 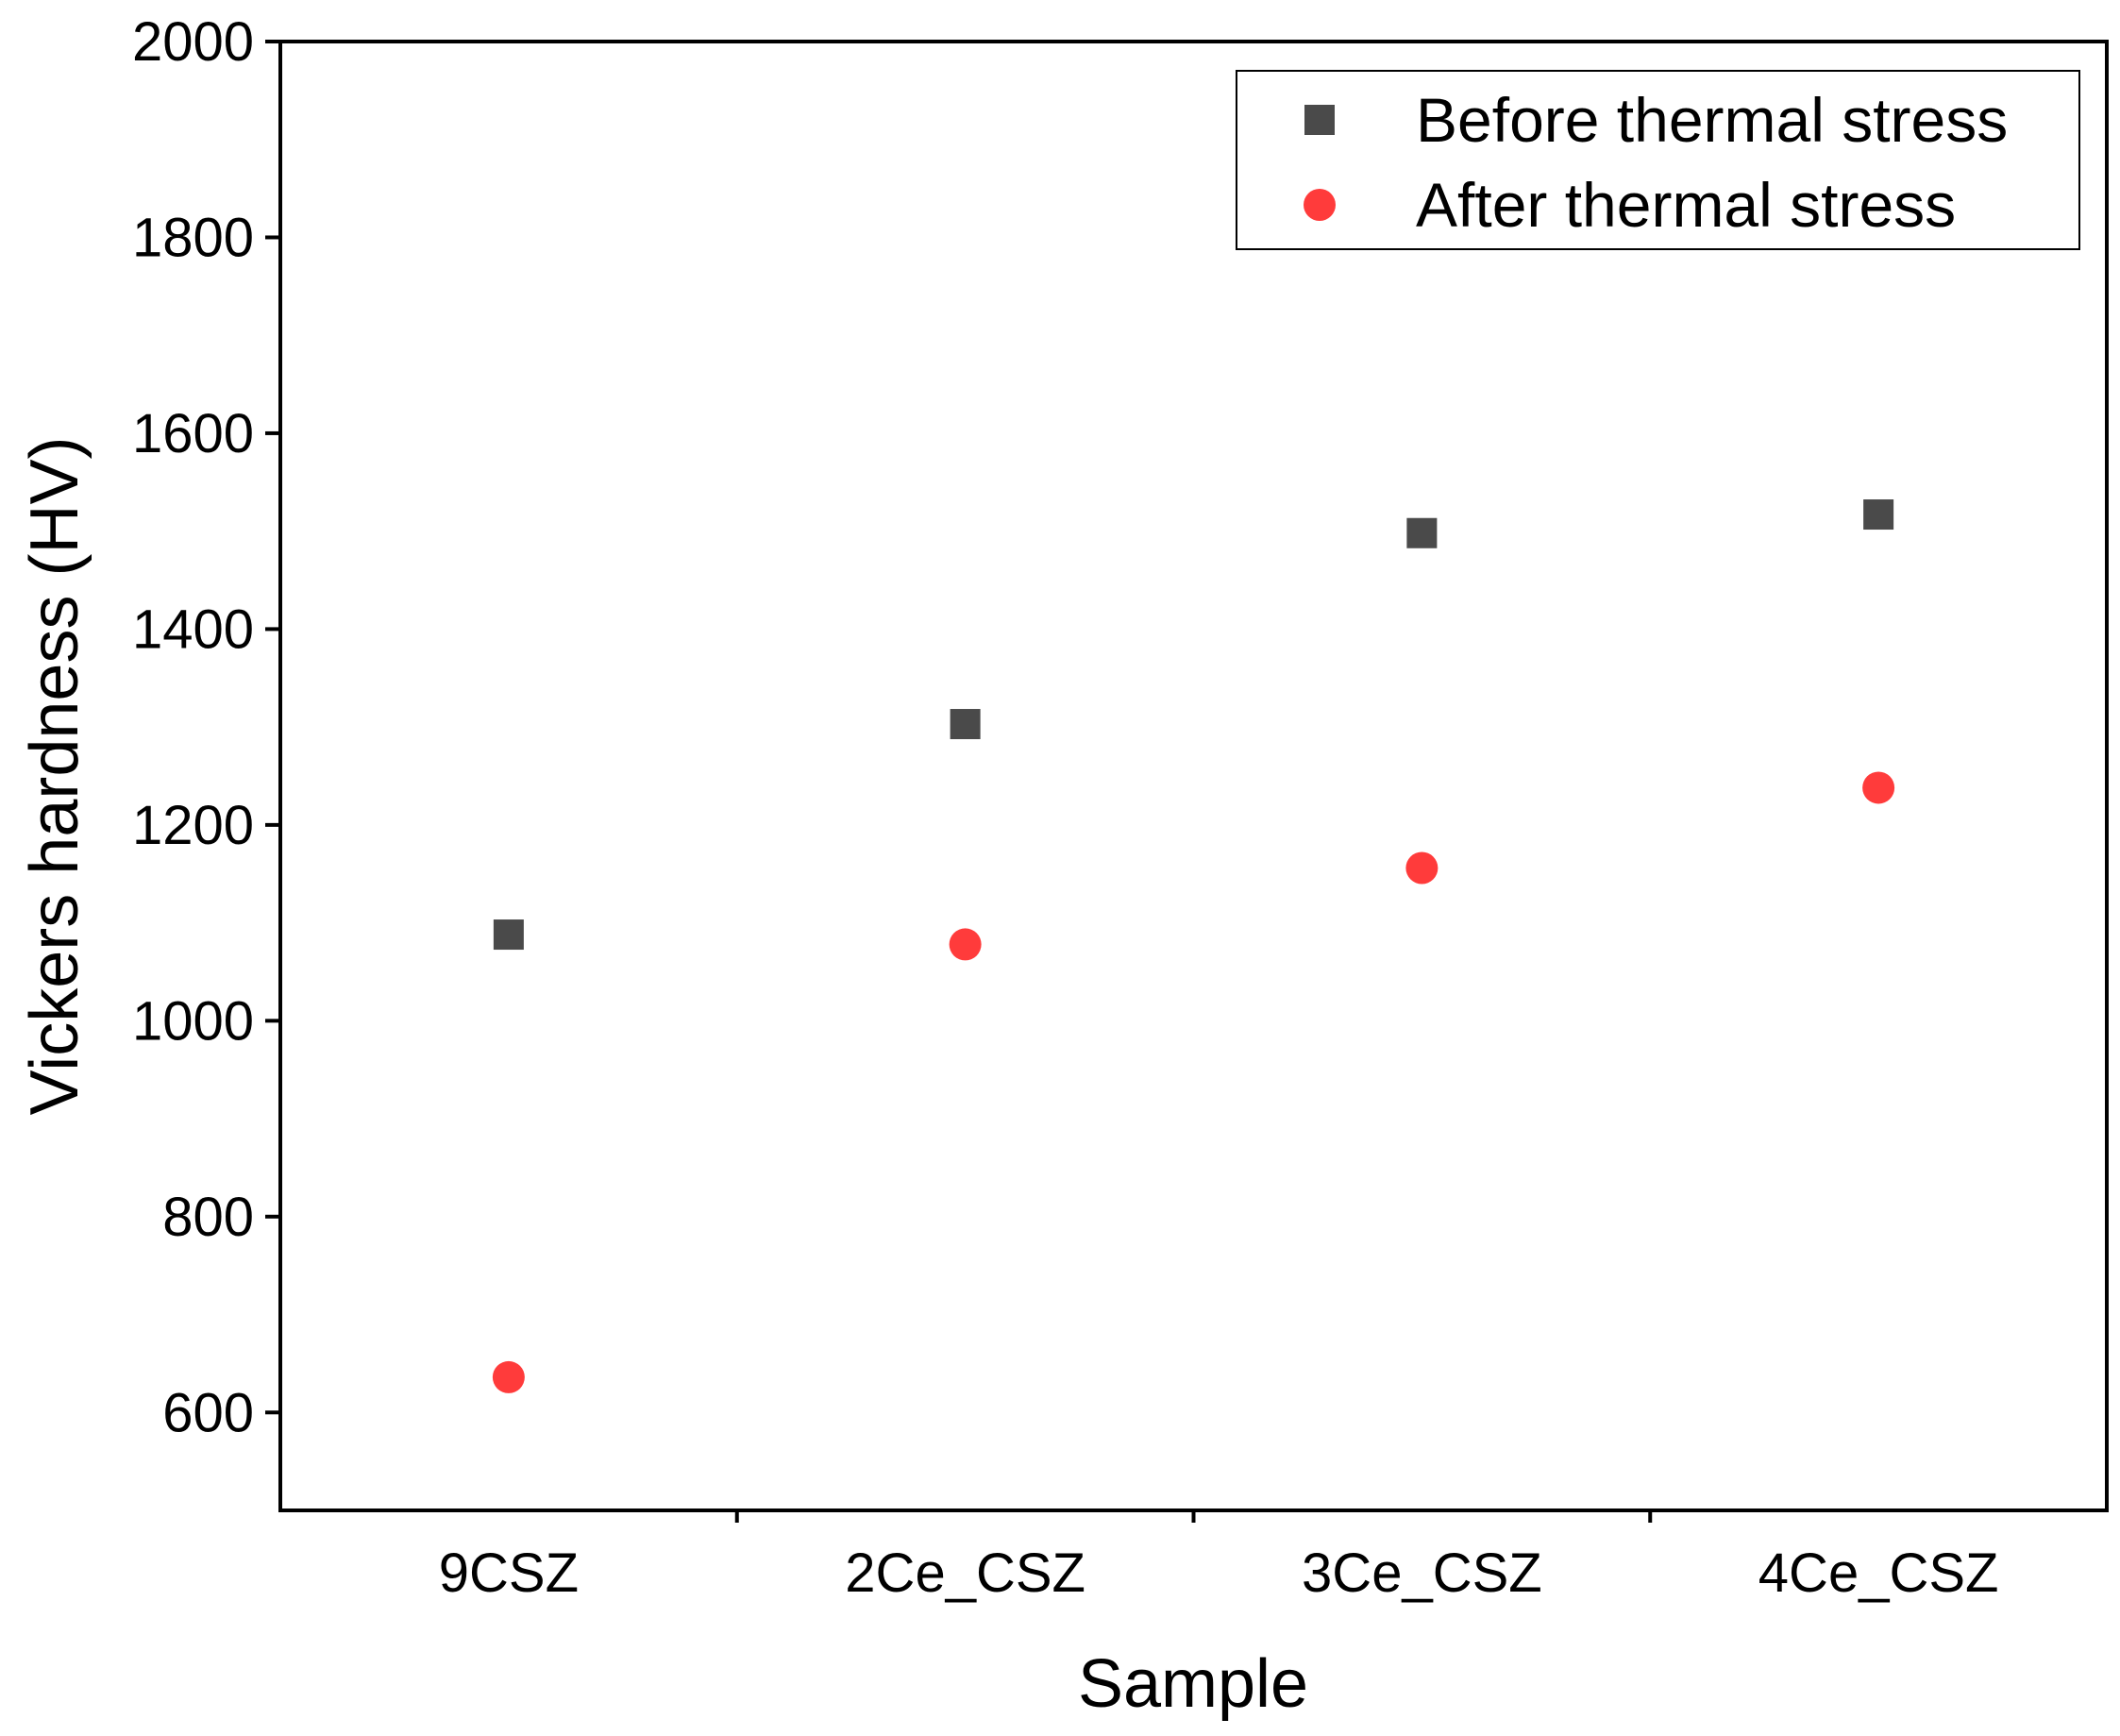 What do you see at coordinates (1878, 1573) in the screenshot?
I see `x-tick-label: 4Ce_CSZ` at bounding box center [1878, 1573].